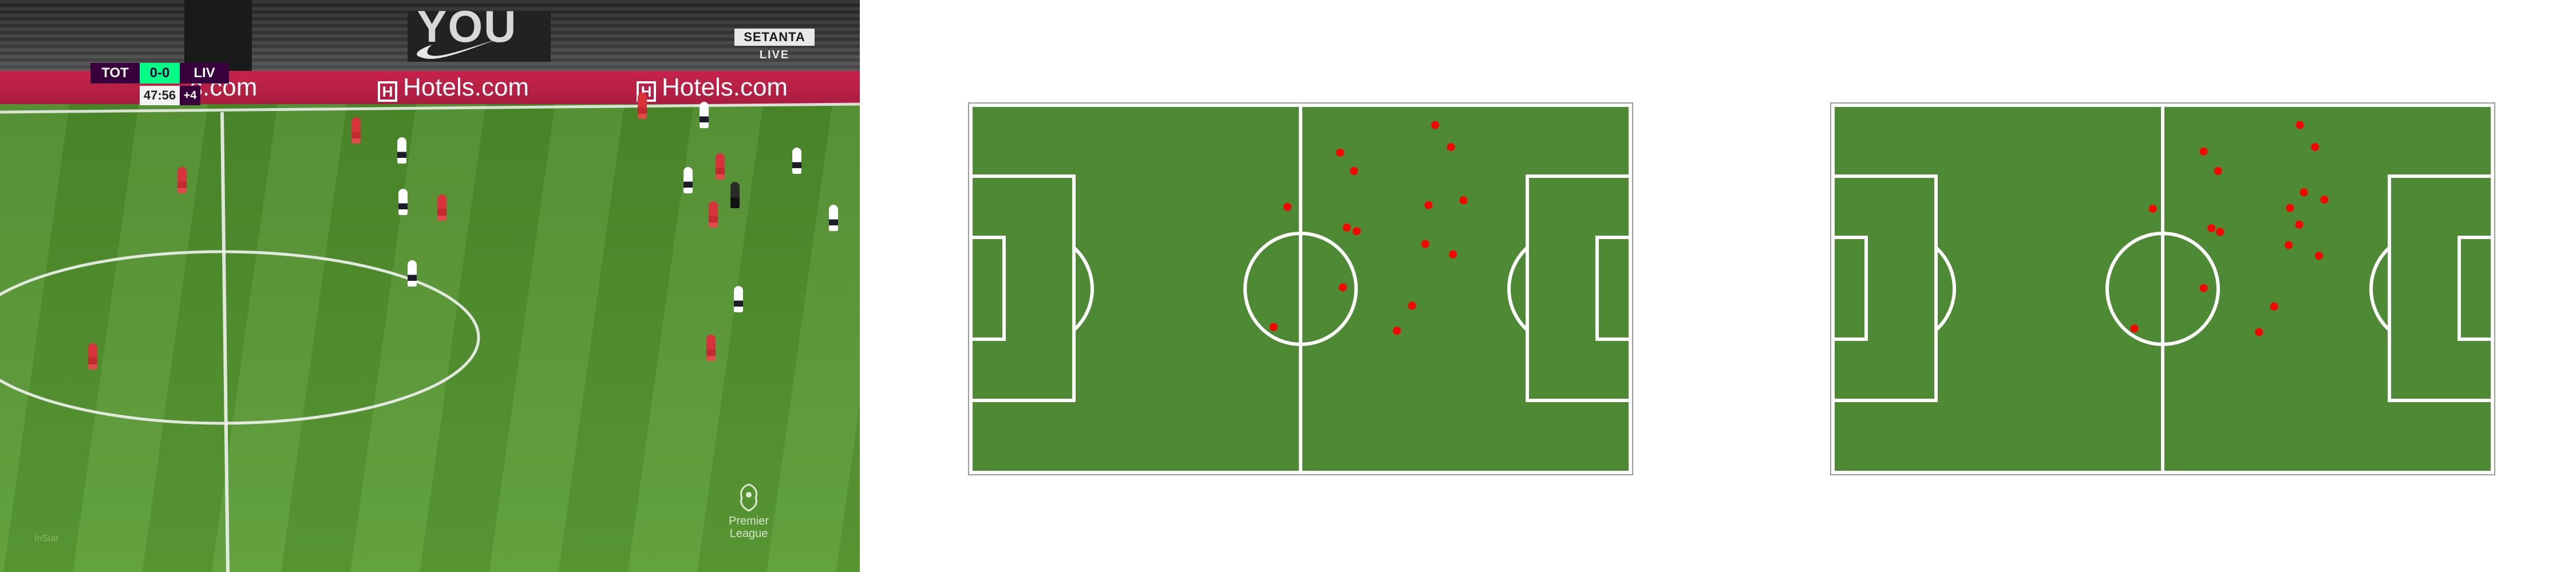 The width and height of the screenshot is (2576, 572). Describe the element at coordinates (387, 91) in the screenshot. I see `hotels-logo-icon: H` at that location.